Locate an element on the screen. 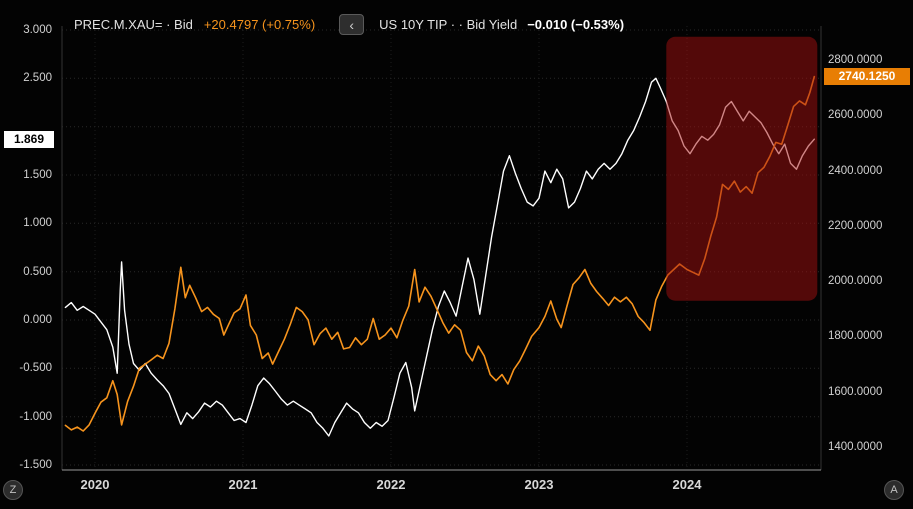 The image size is (913, 509). chevron-left-icon: ‹ is located at coordinates (351, 24).